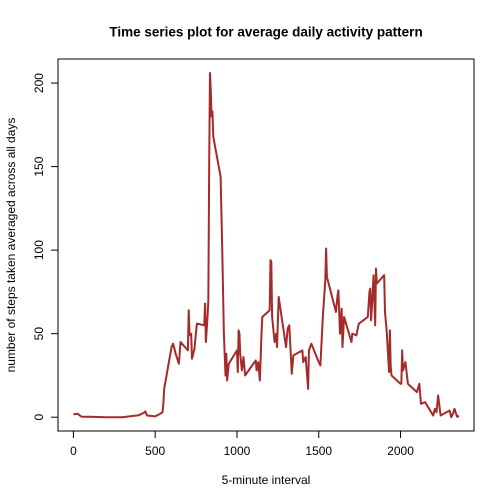 The image size is (504, 504). Describe the element at coordinates (39, 166) in the screenshot. I see `y-tick-label: 150` at that location.